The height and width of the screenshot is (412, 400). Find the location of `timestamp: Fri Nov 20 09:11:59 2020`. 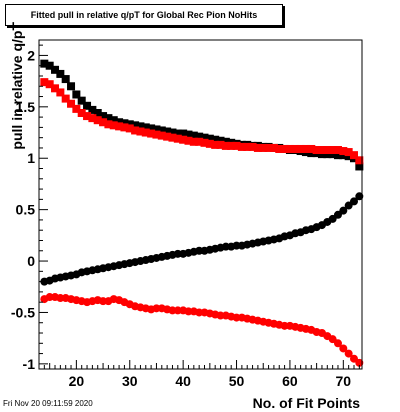

timestamp: Fri Nov 20 09:11:59 2020 is located at coordinates (48, 403).